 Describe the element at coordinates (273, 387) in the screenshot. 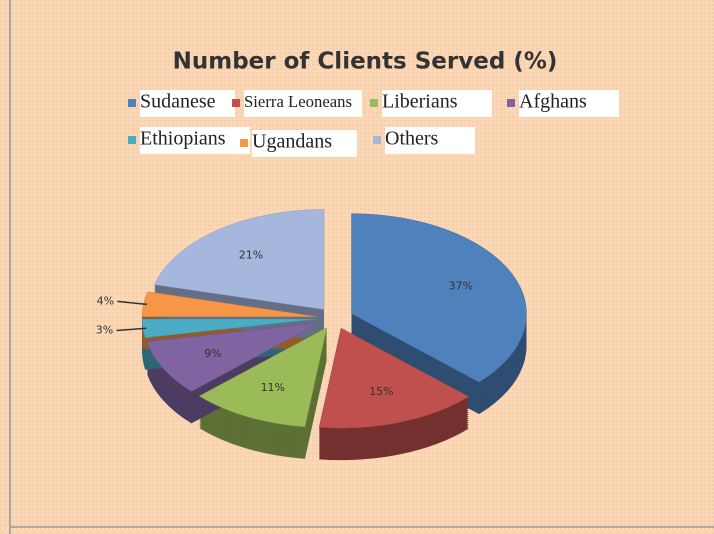

I see `value-label: 11%` at that location.